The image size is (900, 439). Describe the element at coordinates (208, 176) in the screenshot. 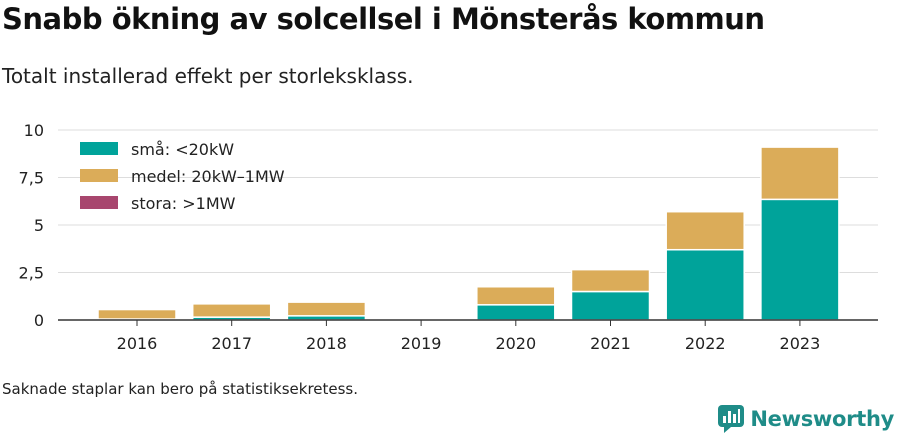

I see `legend-label: medel: 20kW–1MW` at that location.